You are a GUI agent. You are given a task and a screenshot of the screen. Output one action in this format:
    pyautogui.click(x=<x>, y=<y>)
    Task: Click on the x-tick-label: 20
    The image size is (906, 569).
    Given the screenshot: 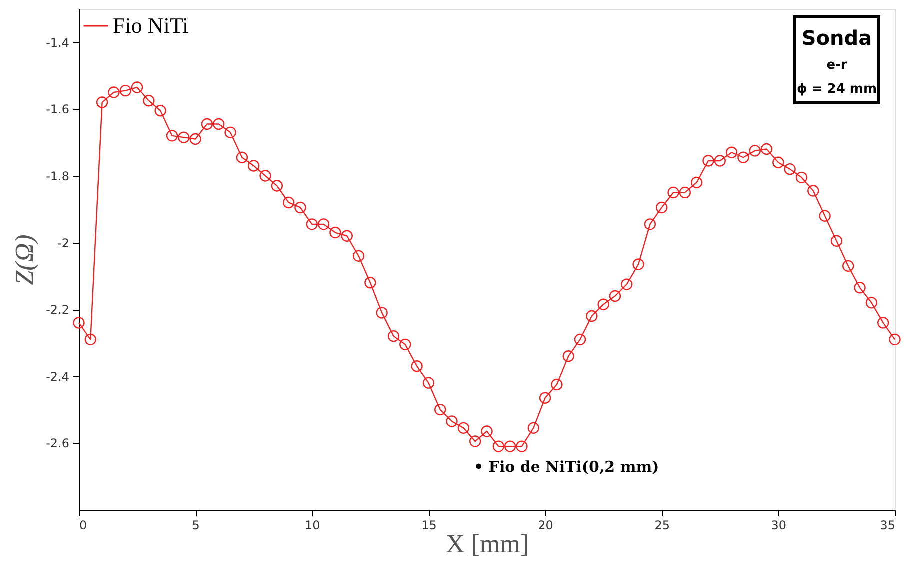 What is the action you would take?
    pyautogui.click(x=546, y=525)
    